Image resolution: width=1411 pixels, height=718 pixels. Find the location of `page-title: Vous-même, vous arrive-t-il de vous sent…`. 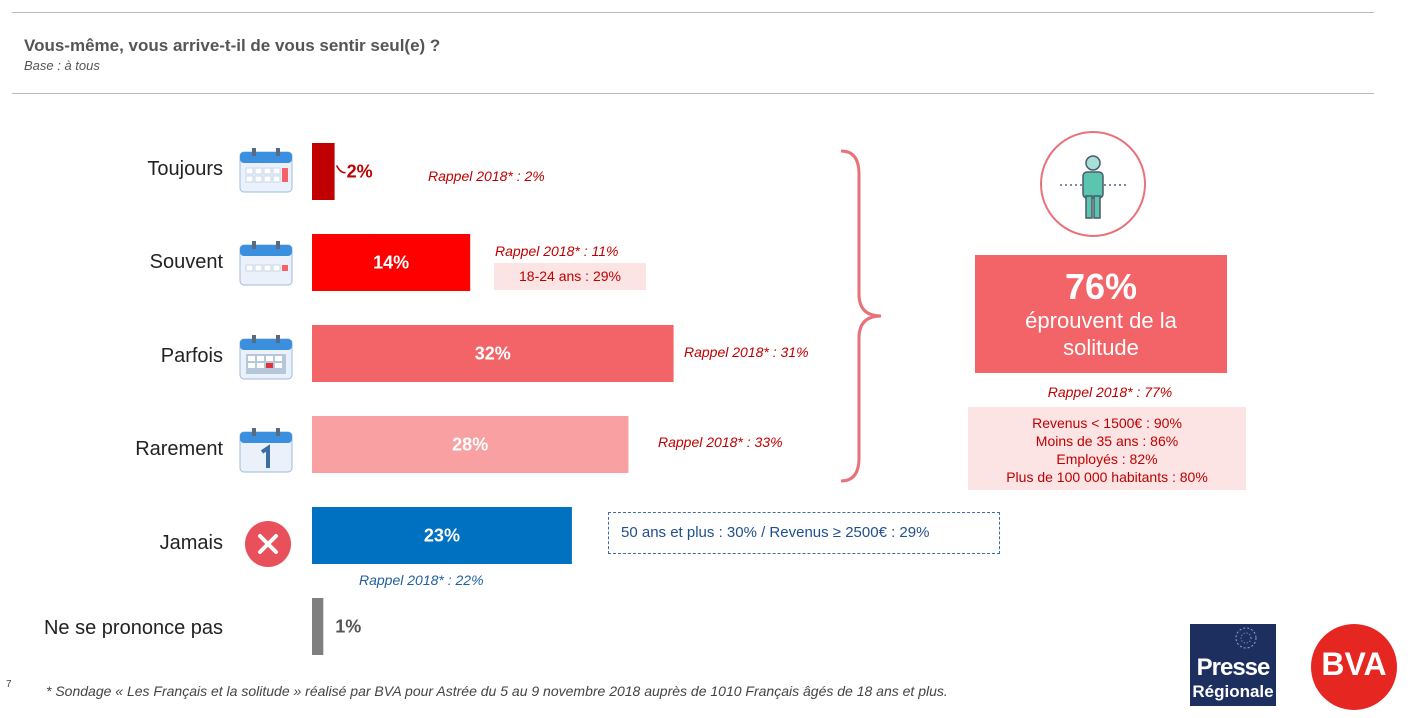

page-title: Vous-même, vous arrive-t-il de vous sent… is located at coordinates (232, 45).